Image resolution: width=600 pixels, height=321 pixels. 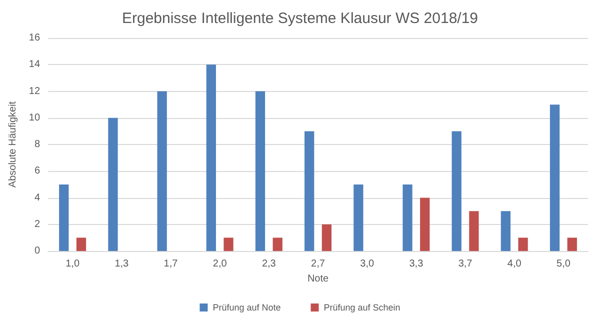 I want to click on x-tick-label: 2,3, so click(x=269, y=264).